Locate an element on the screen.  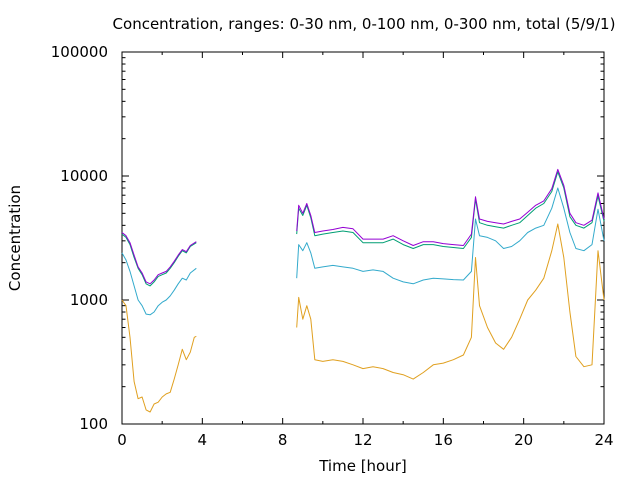
x-tick-labels: 0 4 8 12 16 20 24 is located at coordinates (365, 440).